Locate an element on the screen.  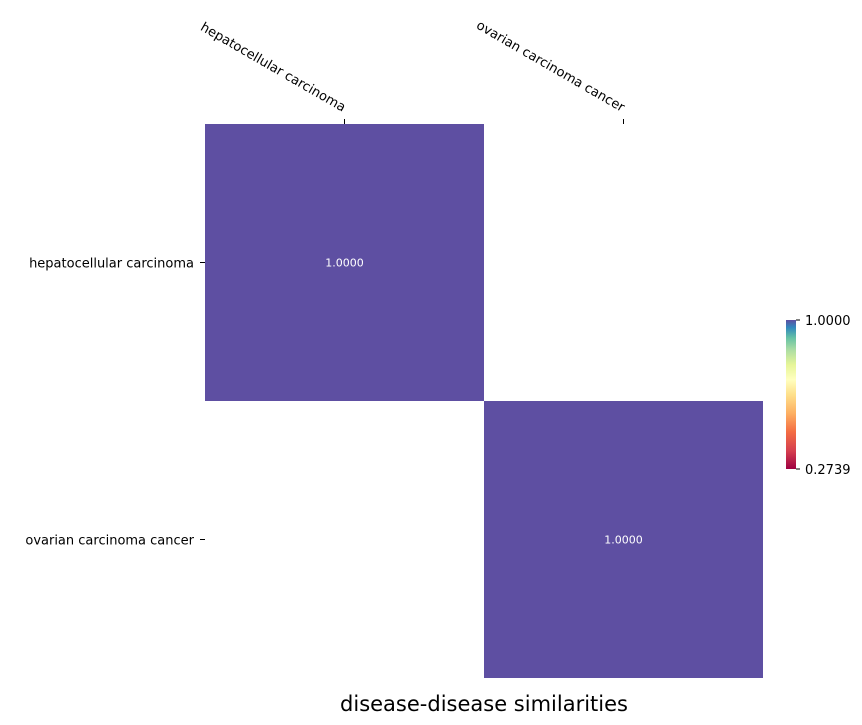
colorbar-gradient is located at coordinates (791, 394).